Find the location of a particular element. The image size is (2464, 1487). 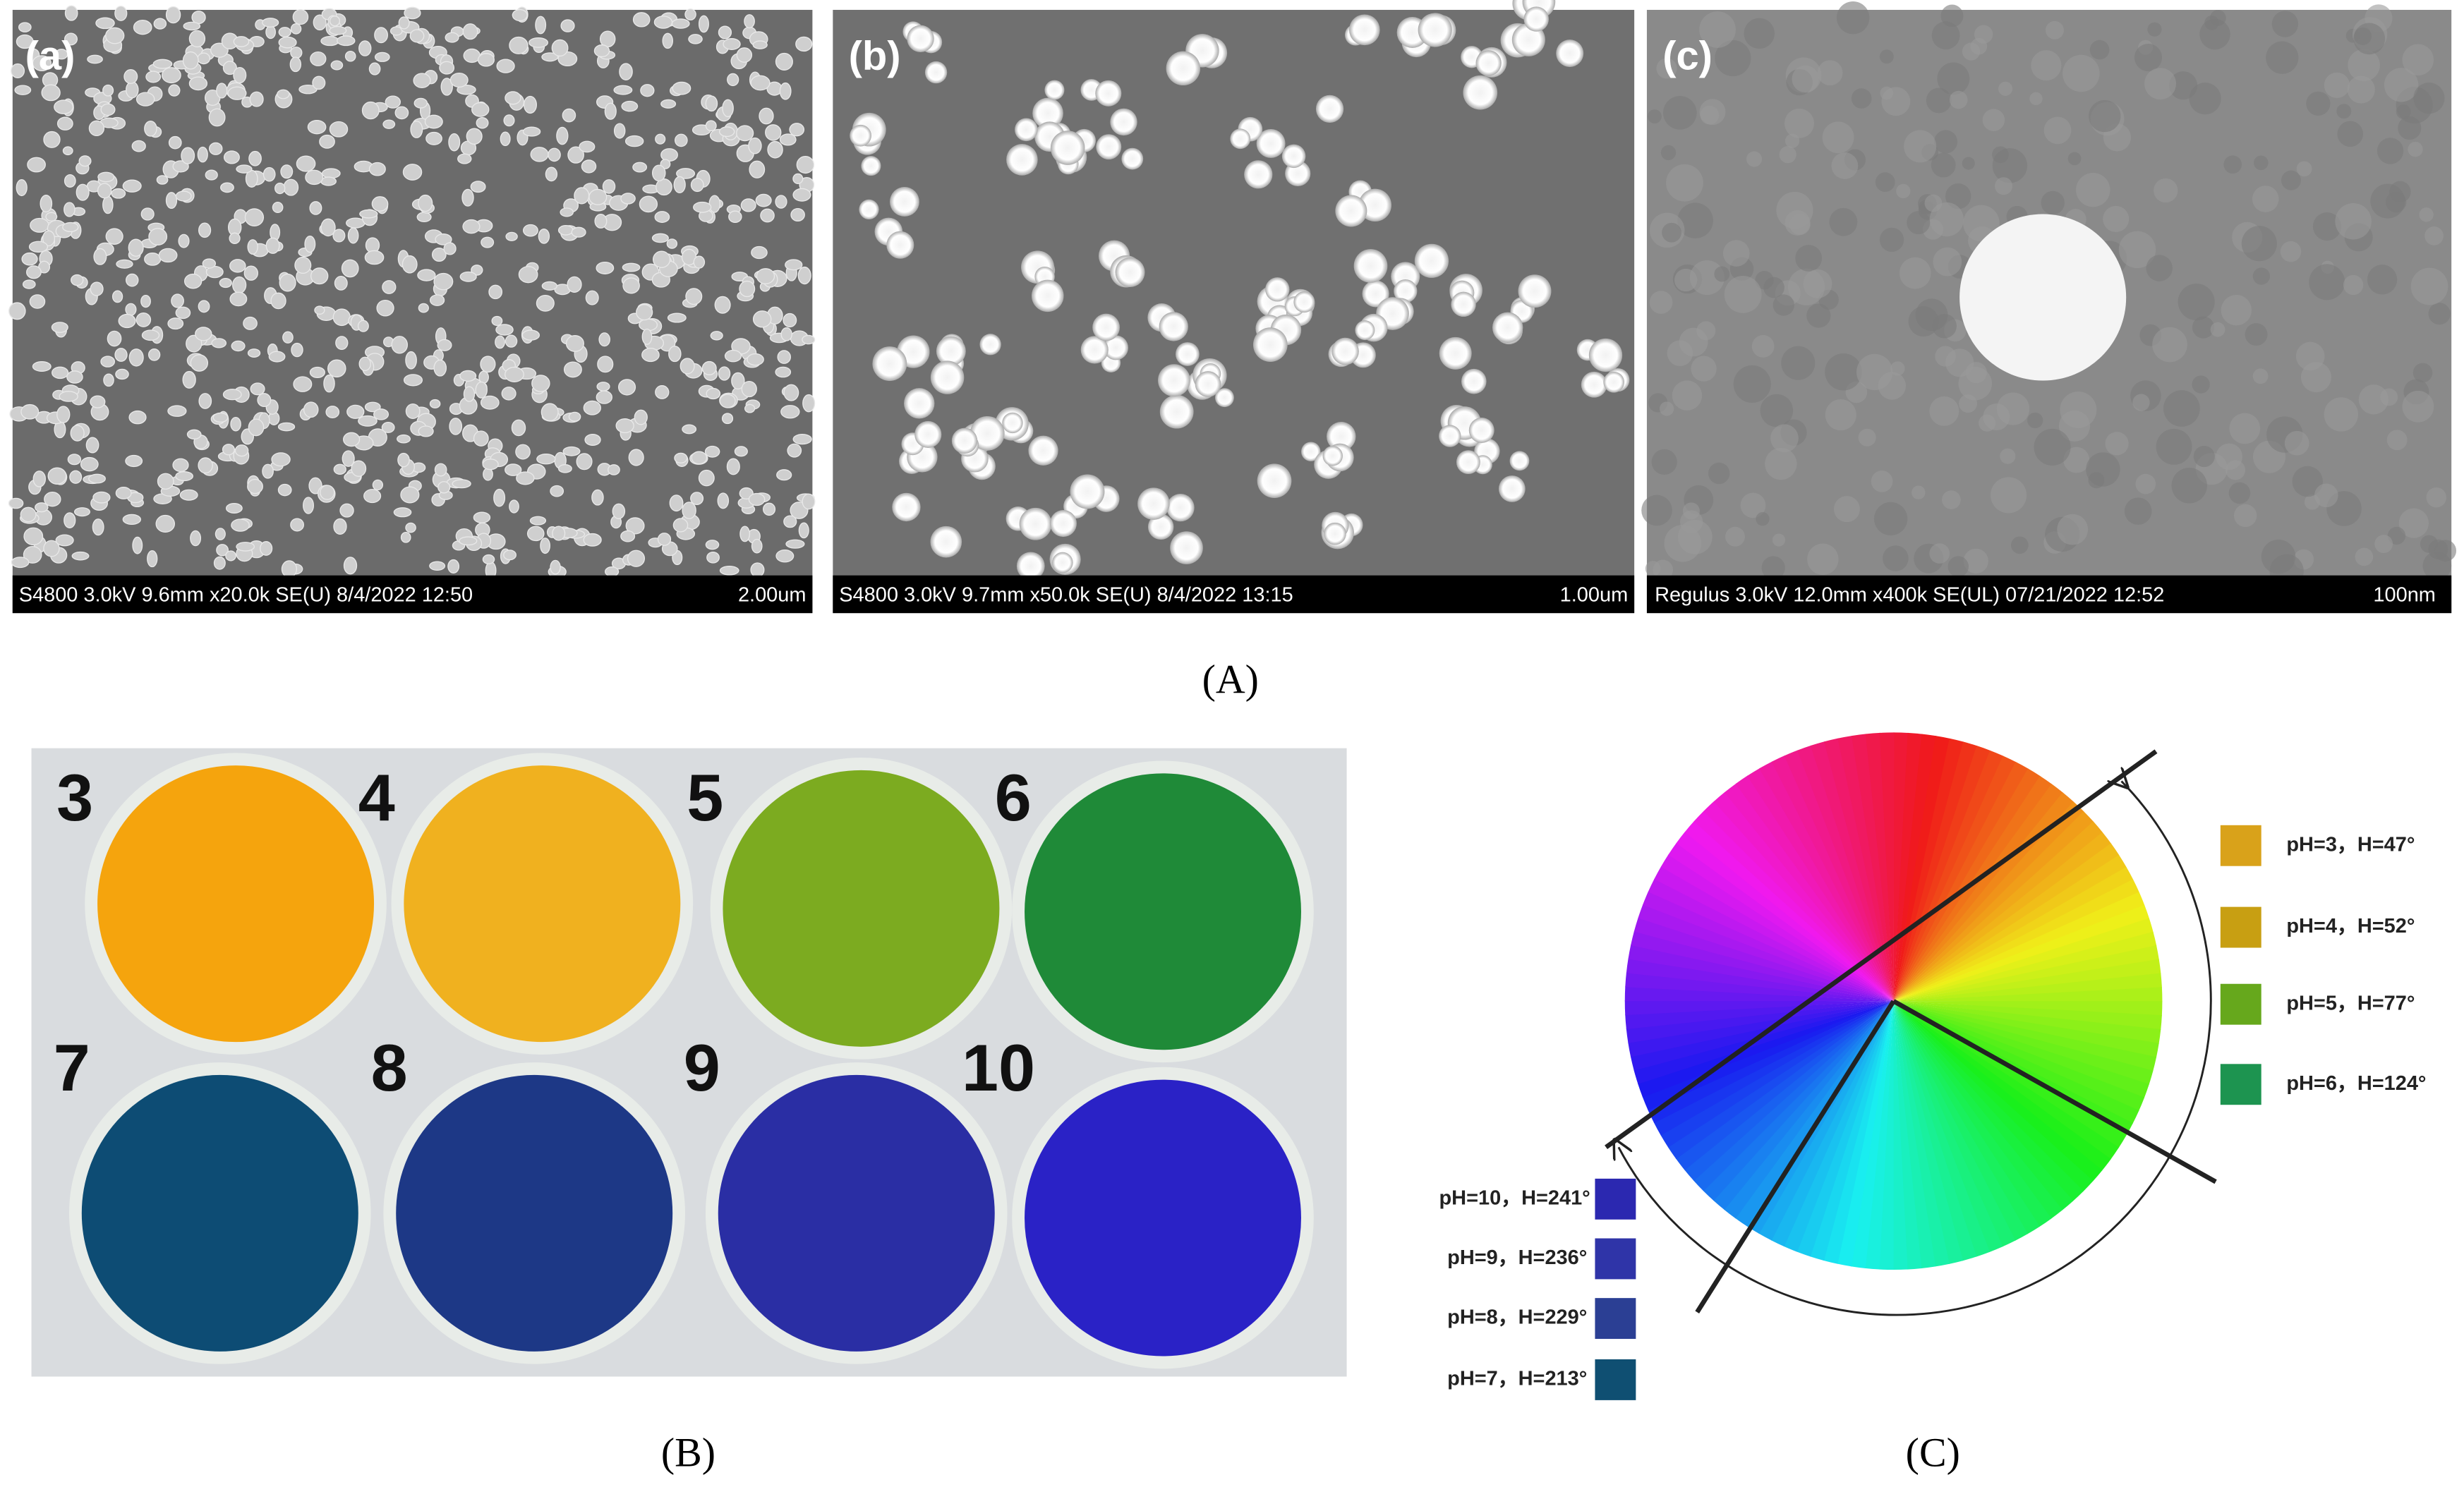

info-bar is located at coordinates (412, 594).